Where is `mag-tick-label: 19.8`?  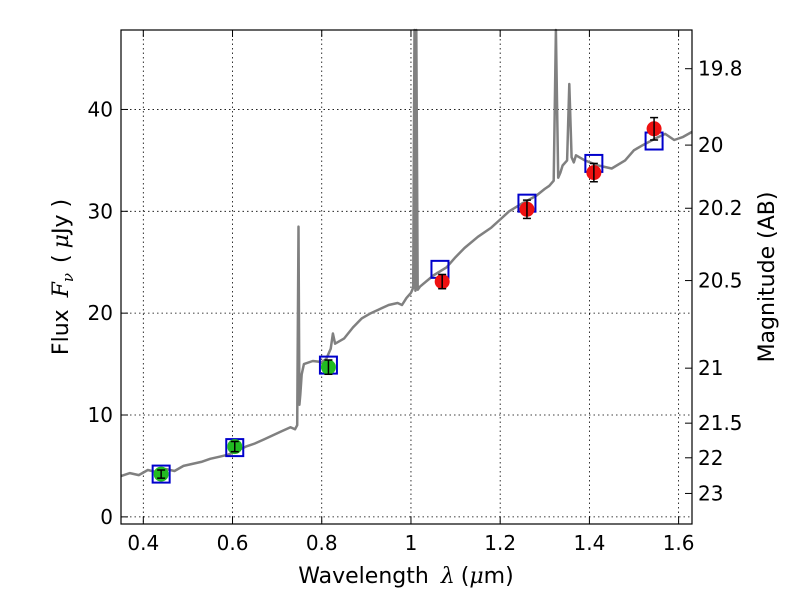 mag-tick-label: 19.8 is located at coordinates (720, 69).